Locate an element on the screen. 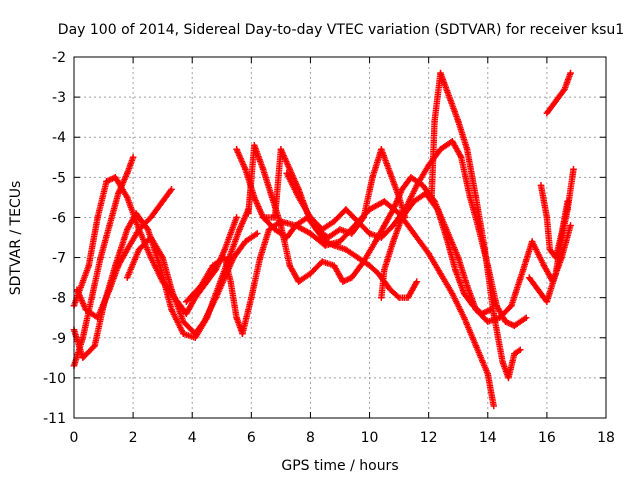 The image size is (640, 480). x-tick-label: 12 is located at coordinates (429, 438).